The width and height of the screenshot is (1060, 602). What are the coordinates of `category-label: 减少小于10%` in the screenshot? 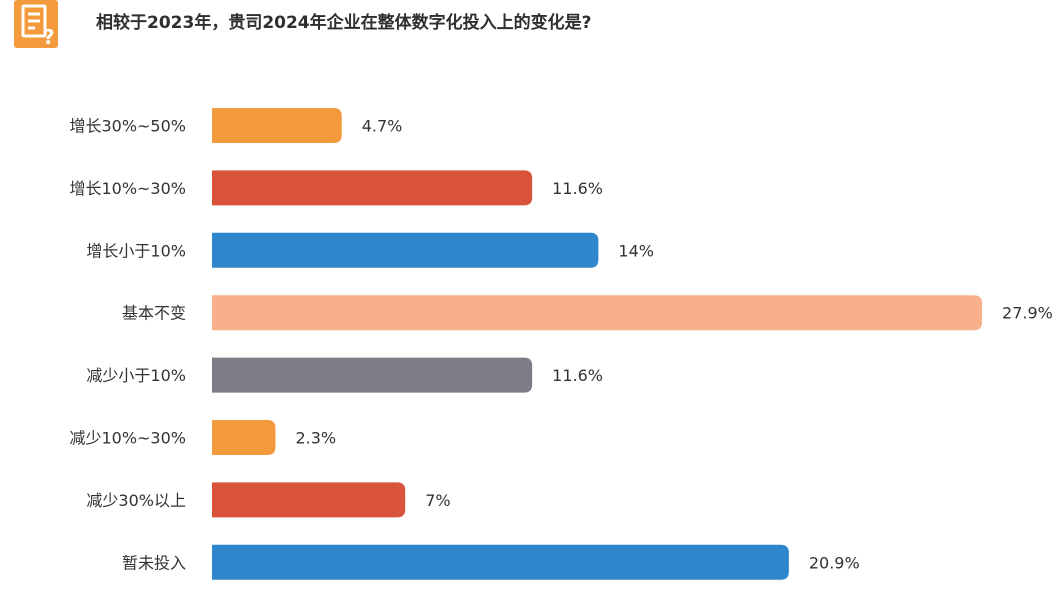 It's located at (136, 375).